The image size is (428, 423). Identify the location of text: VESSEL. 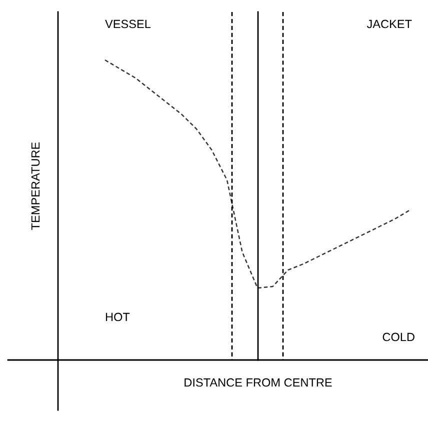
(128, 24).